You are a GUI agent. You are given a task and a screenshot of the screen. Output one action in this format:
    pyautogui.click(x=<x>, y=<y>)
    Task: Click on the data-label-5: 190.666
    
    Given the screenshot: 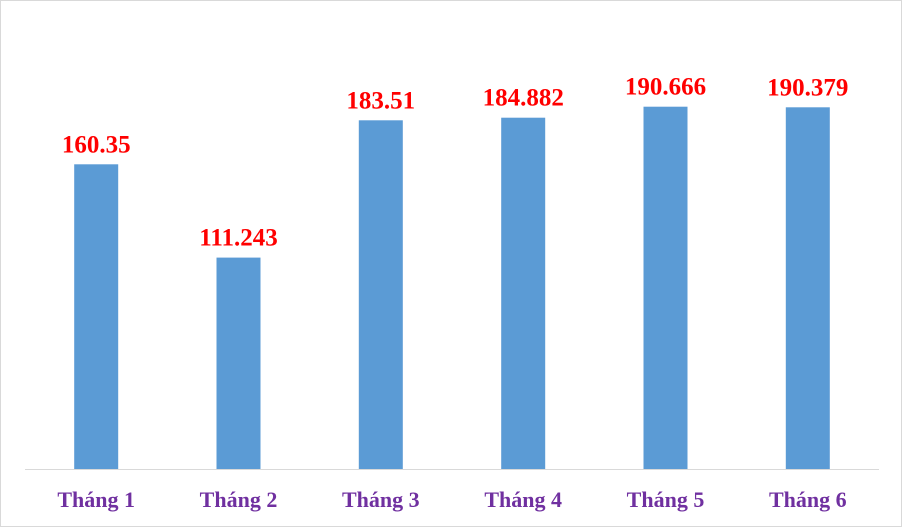 What is the action you would take?
    pyautogui.click(x=665, y=87)
    